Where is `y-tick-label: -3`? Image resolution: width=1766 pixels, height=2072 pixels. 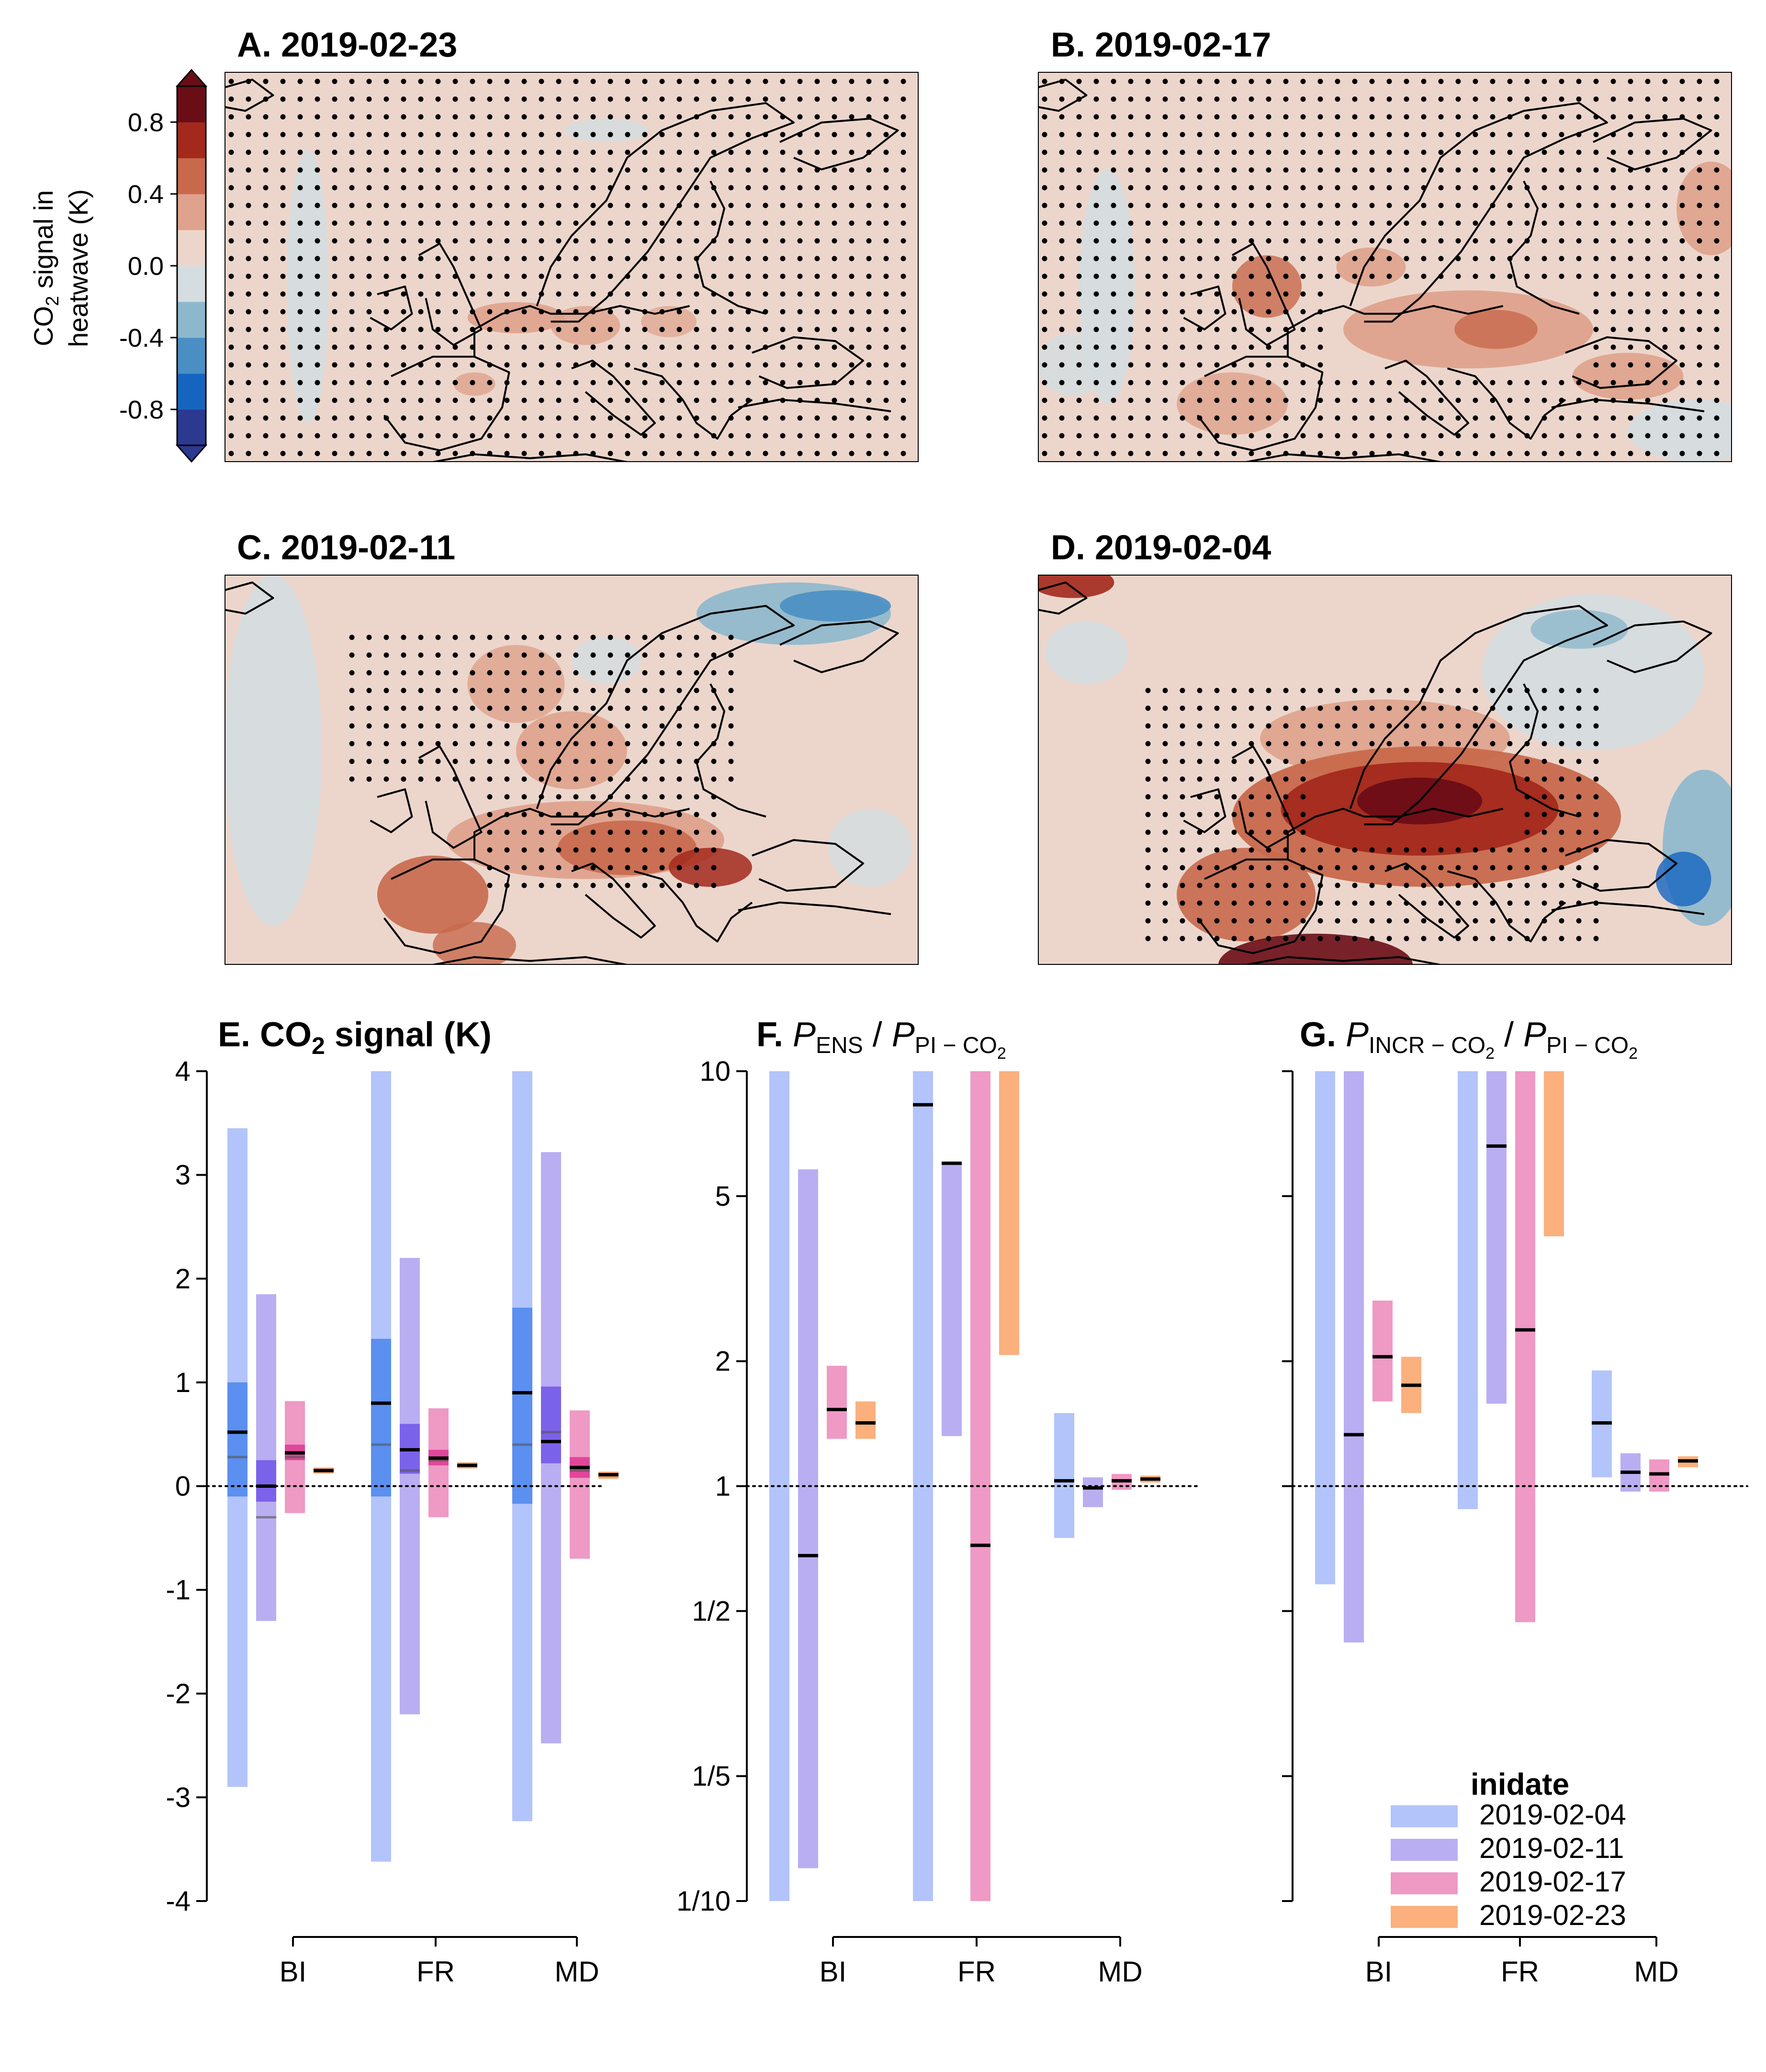 y-tick-label: -3 is located at coordinates (178, 1797).